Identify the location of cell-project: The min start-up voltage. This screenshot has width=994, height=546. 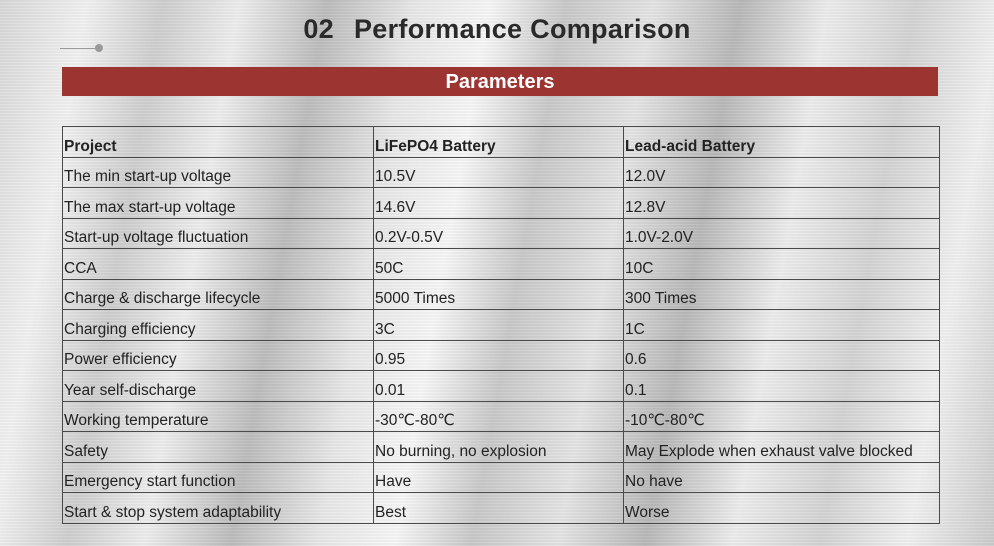
(218, 172).